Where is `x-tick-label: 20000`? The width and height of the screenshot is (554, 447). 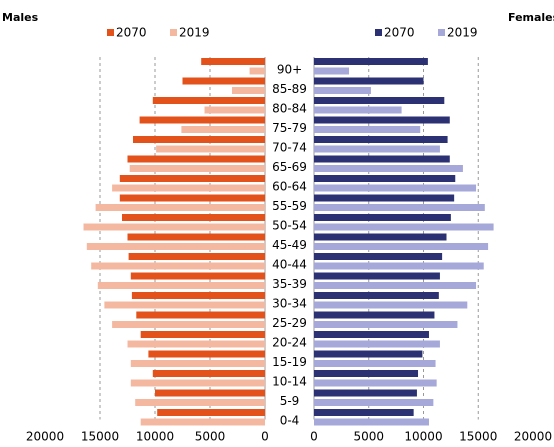
x-tick-label: 20000 is located at coordinates (533, 437).